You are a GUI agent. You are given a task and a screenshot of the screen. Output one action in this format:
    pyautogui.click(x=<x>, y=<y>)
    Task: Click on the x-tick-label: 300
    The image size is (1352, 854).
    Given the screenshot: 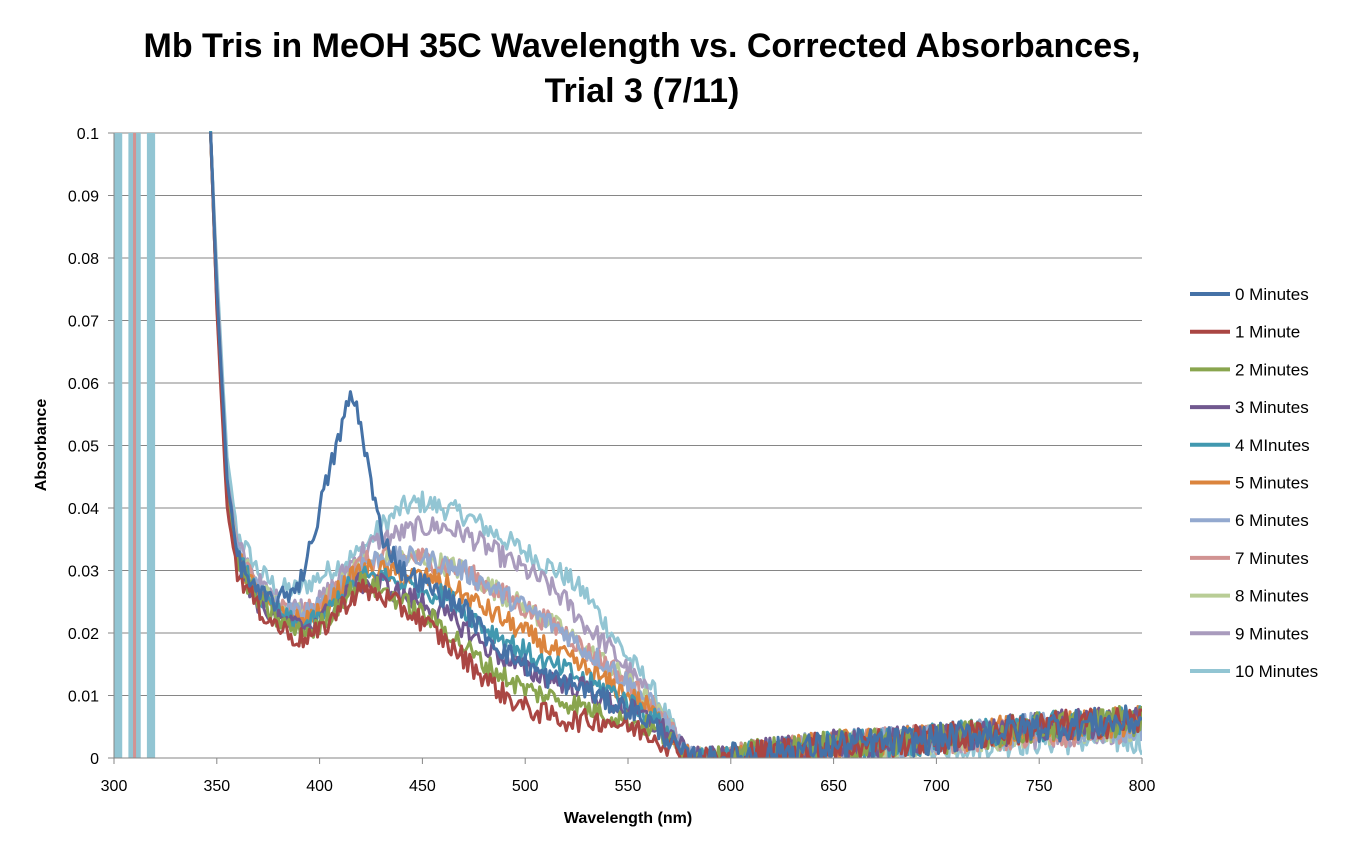 What is the action you would take?
    pyautogui.click(x=114, y=786)
    